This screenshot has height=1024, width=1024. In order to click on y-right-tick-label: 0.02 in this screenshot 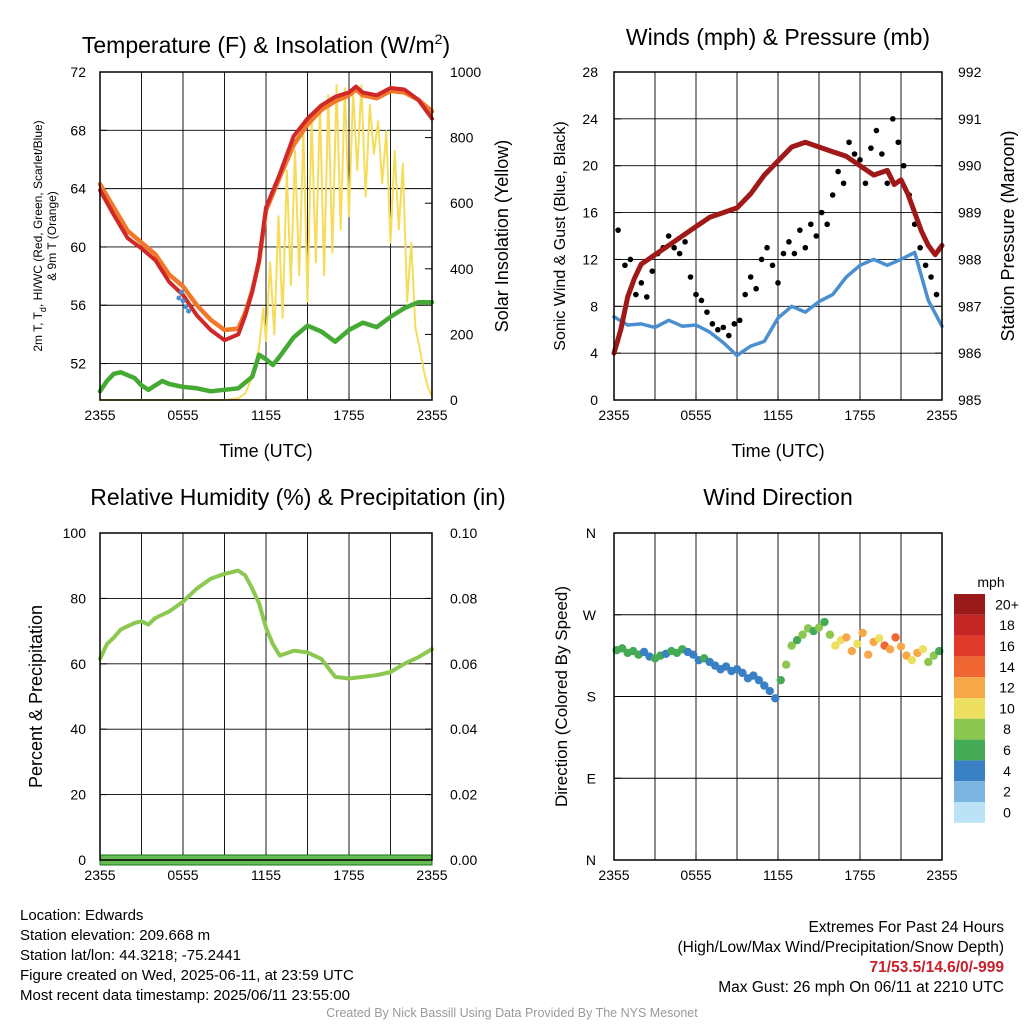, I will do `click(463, 795)`.